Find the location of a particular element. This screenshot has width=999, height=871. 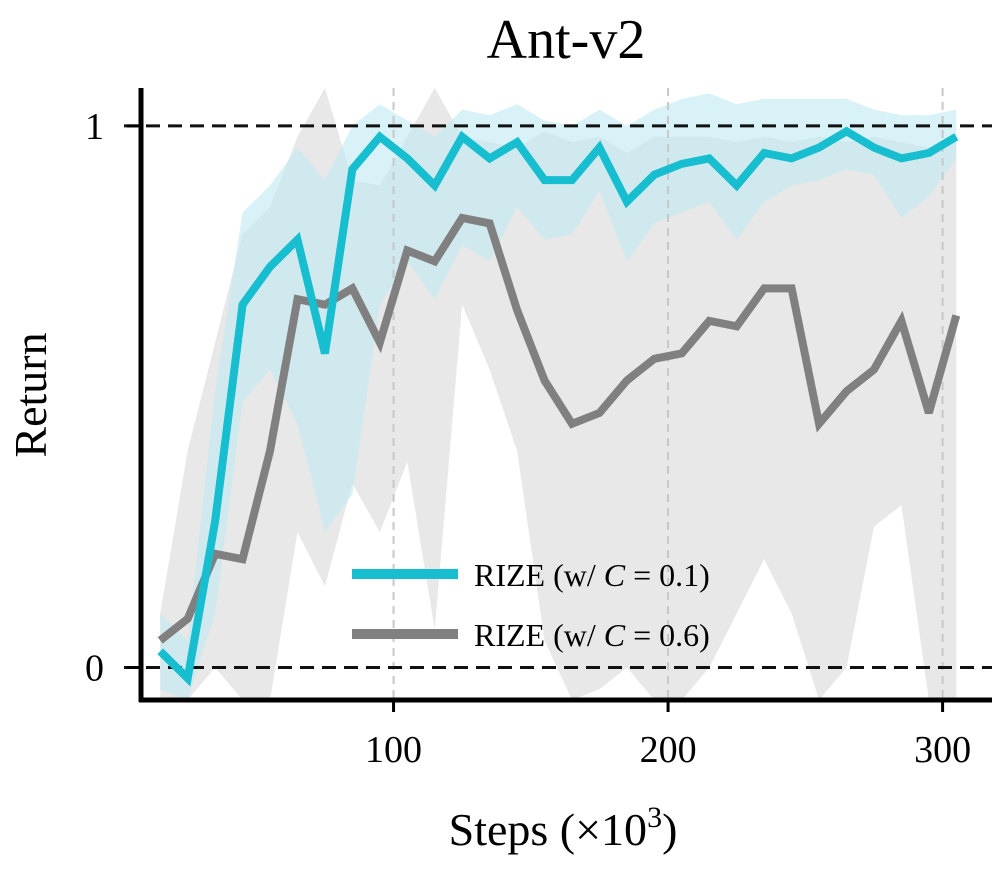

x-axis-label-main: Steps (×10 is located at coordinates (548, 829).